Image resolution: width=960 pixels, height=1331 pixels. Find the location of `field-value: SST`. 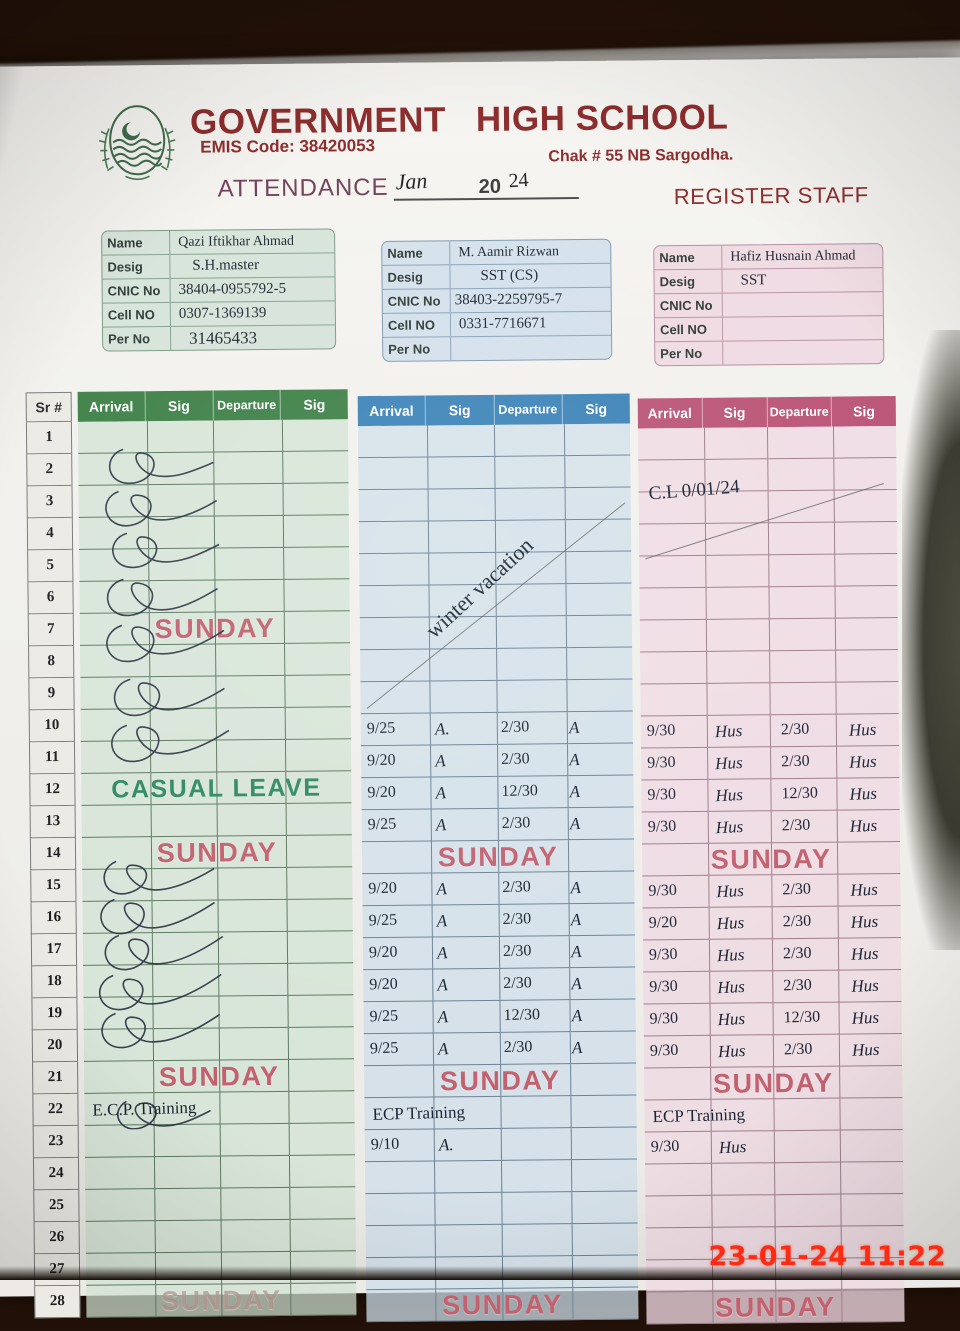

field-value: SST is located at coordinates (753, 280).